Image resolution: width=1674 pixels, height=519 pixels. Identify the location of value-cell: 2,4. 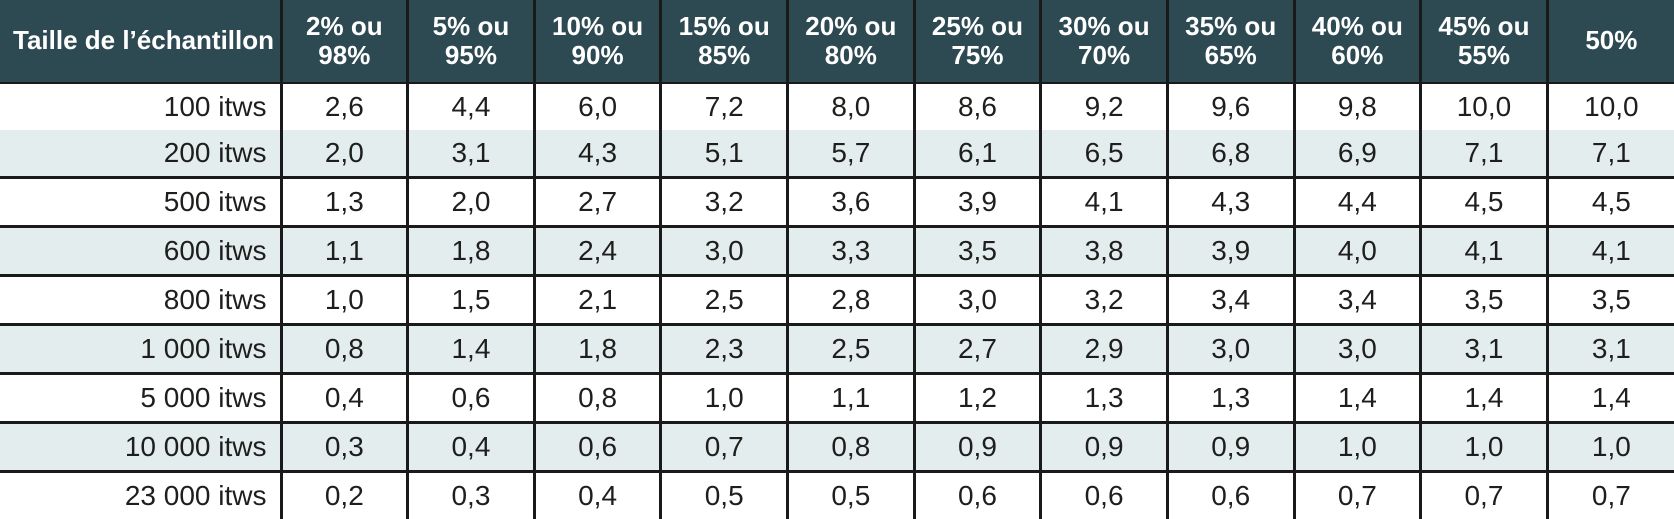
(597, 251).